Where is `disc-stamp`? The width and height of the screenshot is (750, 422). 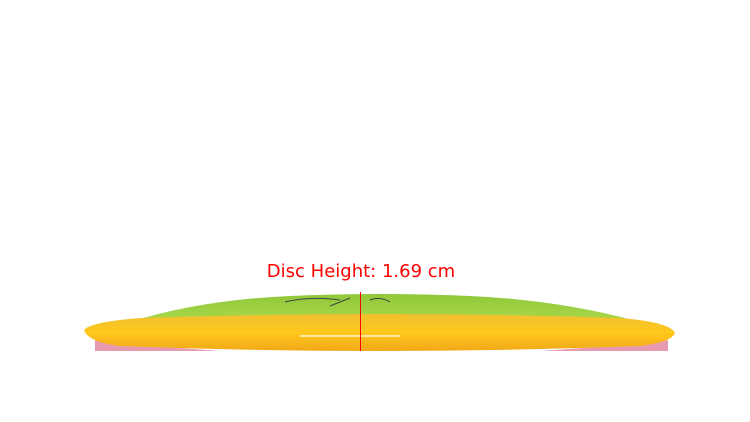 disc-stamp is located at coordinates (337, 302).